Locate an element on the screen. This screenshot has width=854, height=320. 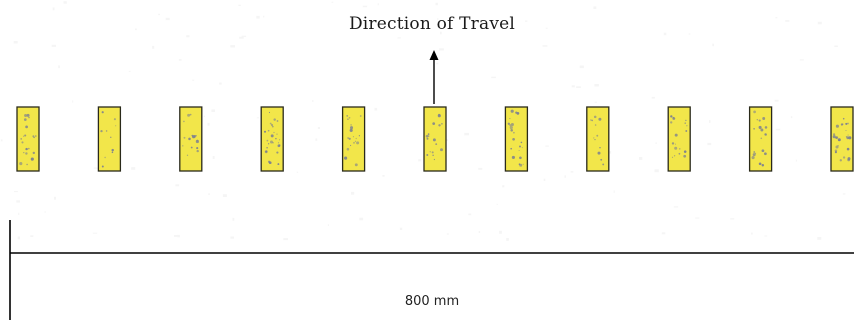
direction-of-travel-label: Direction of Travel is located at coordinates (432, 24).